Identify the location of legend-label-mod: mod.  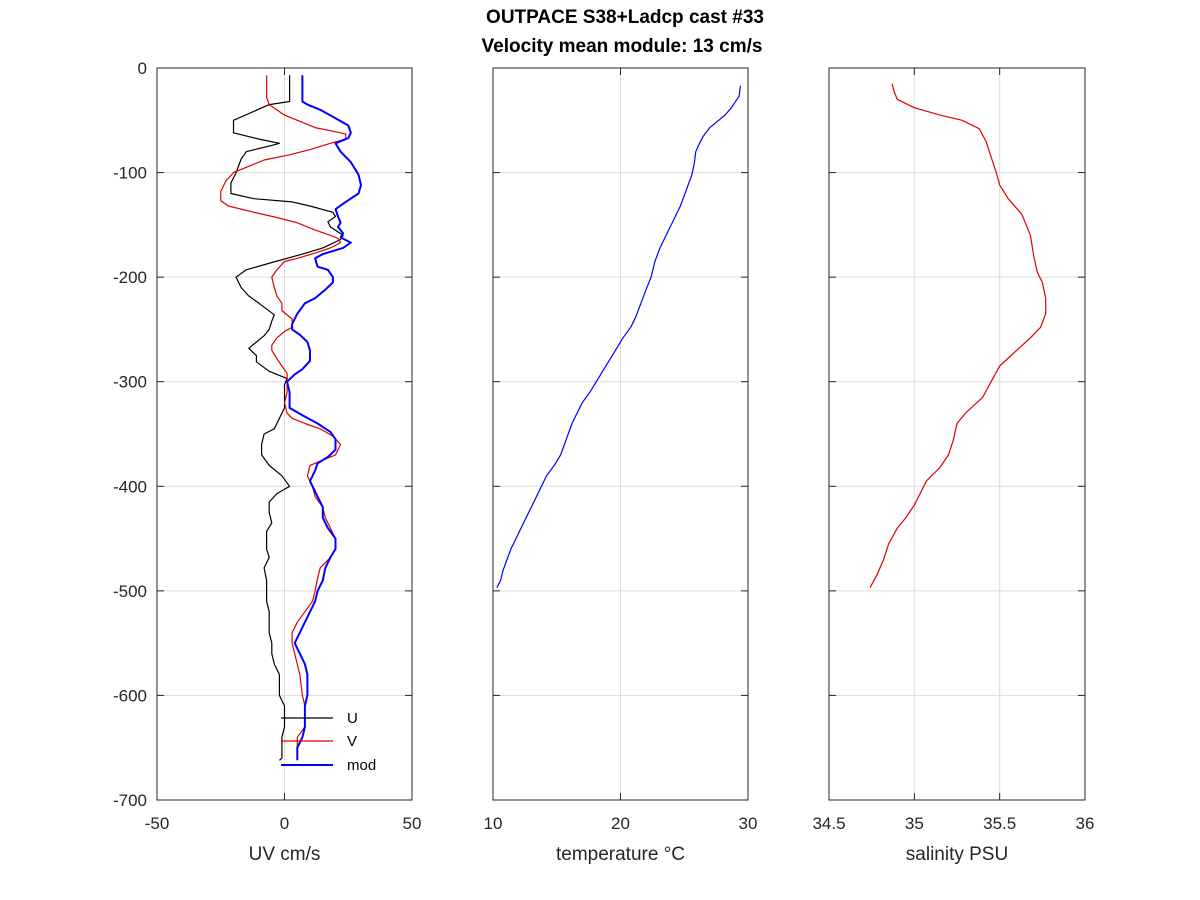
(361, 765).